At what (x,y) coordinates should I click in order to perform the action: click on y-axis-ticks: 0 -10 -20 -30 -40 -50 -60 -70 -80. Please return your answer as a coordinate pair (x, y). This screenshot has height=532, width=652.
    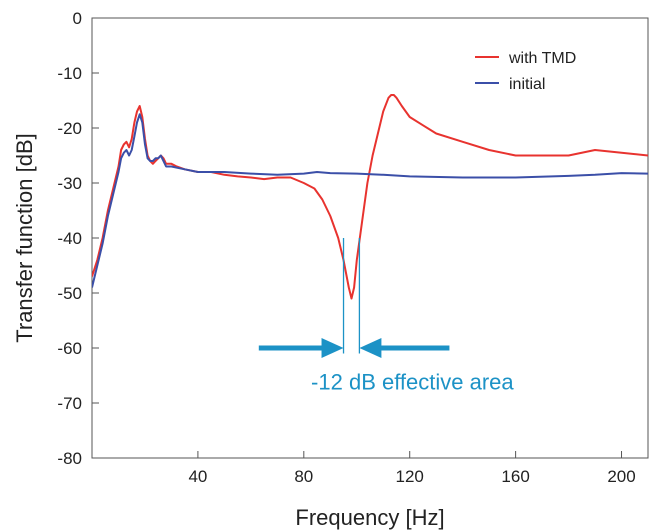
    Looking at the image, I should click on (78, 238).